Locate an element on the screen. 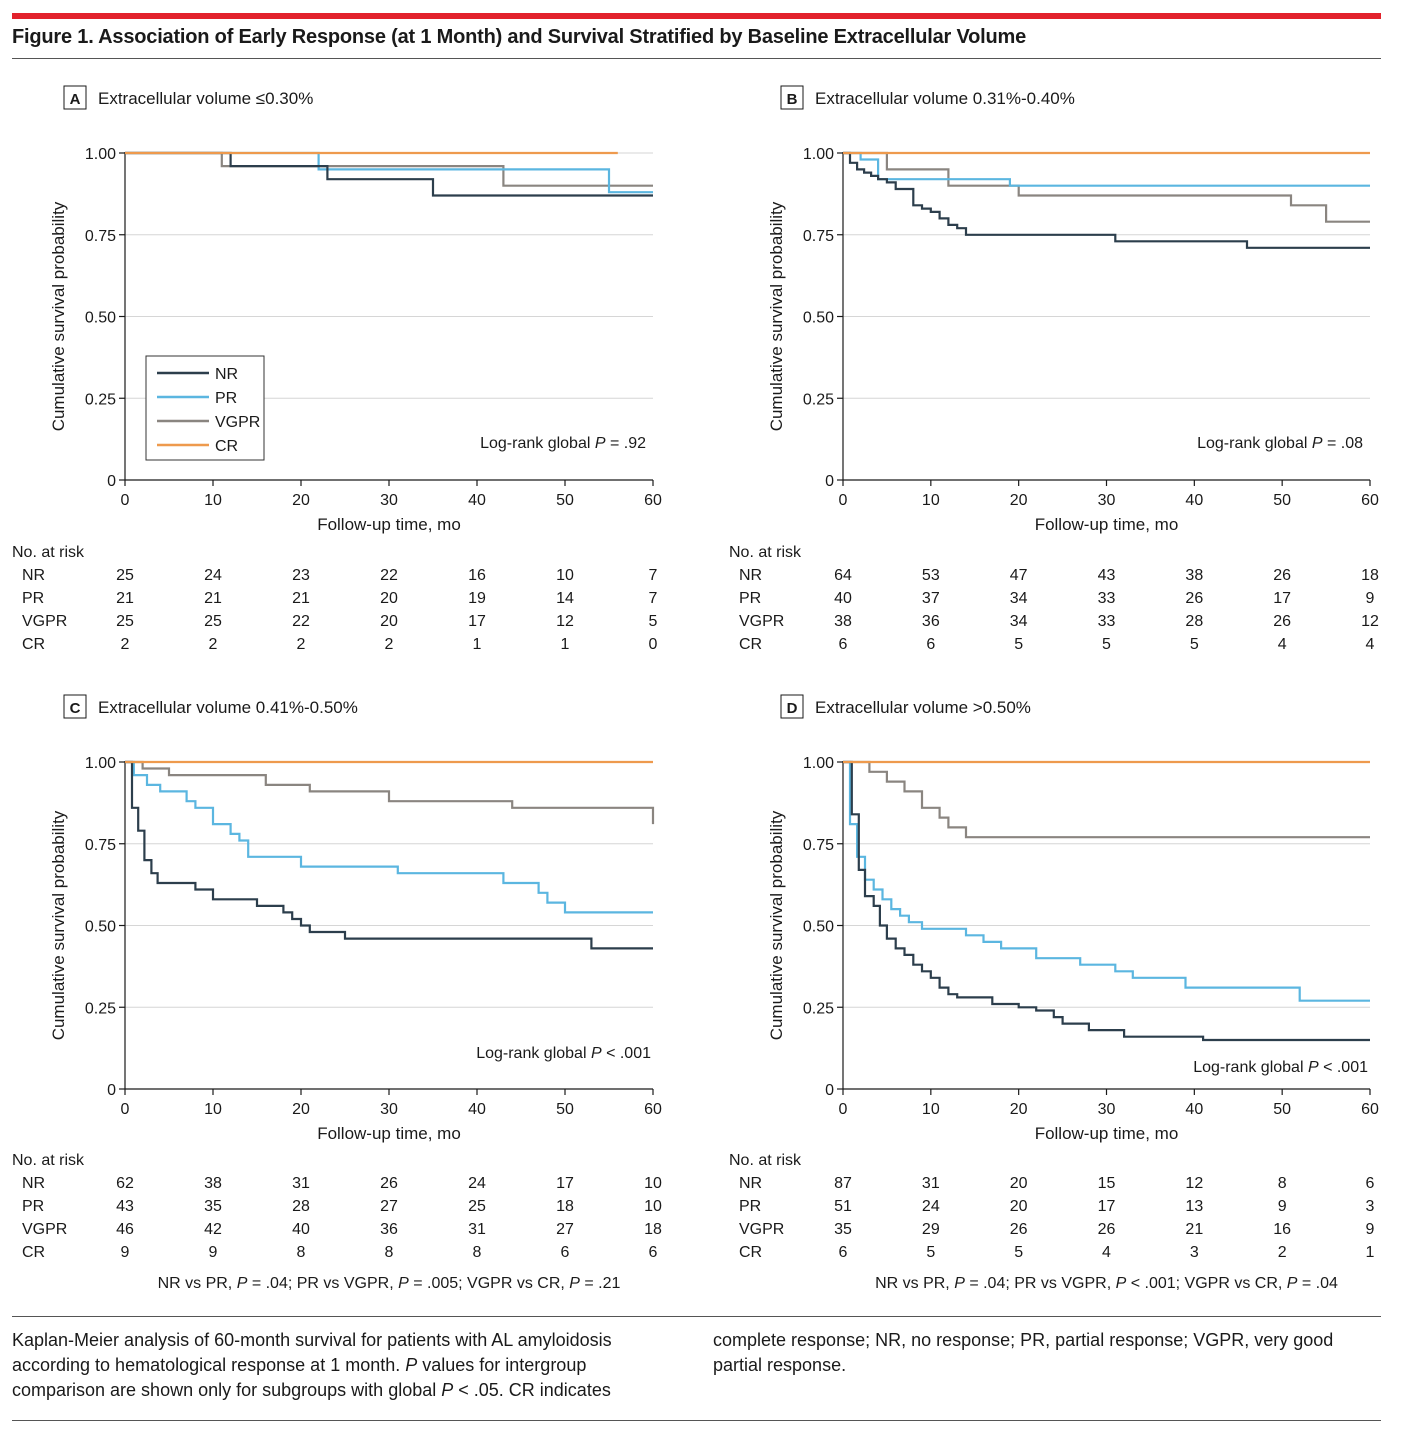 The width and height of the screenshot is (1402, 1444). risk-value: 34 is located at coordinates (1019, 598).